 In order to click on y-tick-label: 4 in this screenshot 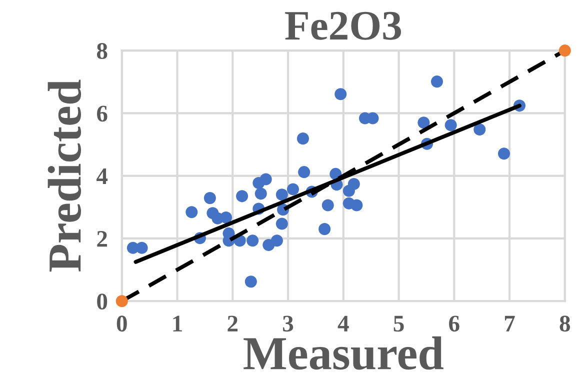, I will do `click(102, 176)`.